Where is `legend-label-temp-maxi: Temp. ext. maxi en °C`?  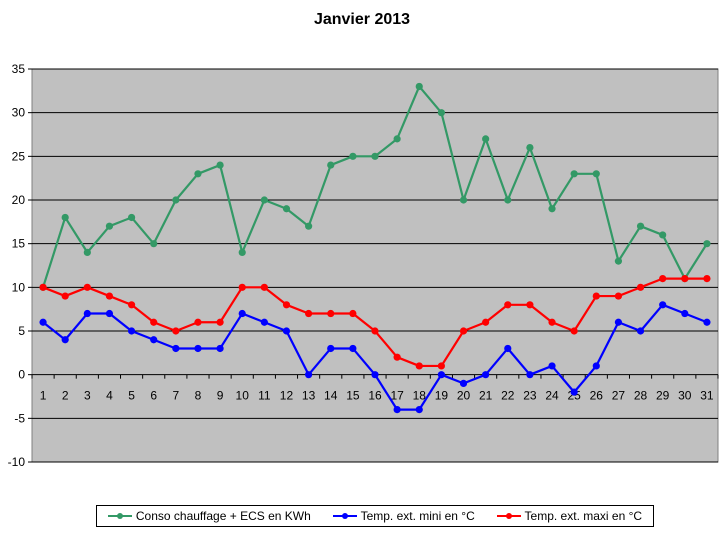 legend-label-temp-maxi: Temp. ext. maxi en °C is located at coordinates (583, 516).